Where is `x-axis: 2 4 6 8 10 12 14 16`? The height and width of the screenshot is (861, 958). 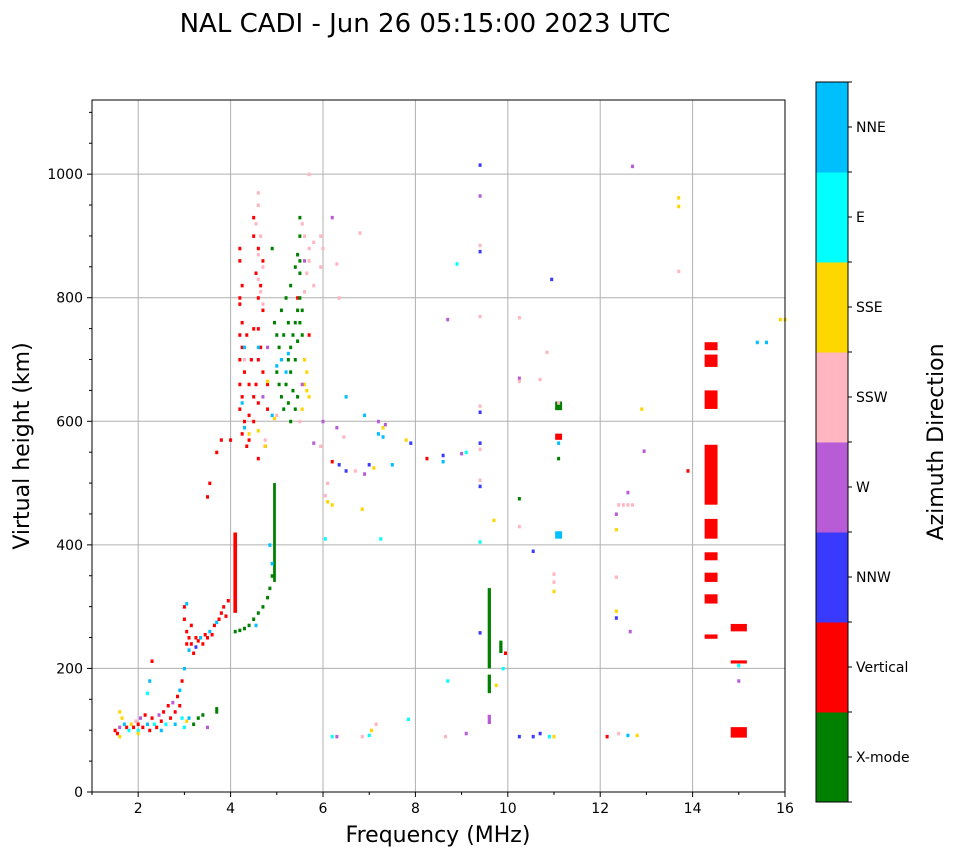
x-axis: 2 4 6 8 10 12 14 16 is located at coordinates (442, 804).